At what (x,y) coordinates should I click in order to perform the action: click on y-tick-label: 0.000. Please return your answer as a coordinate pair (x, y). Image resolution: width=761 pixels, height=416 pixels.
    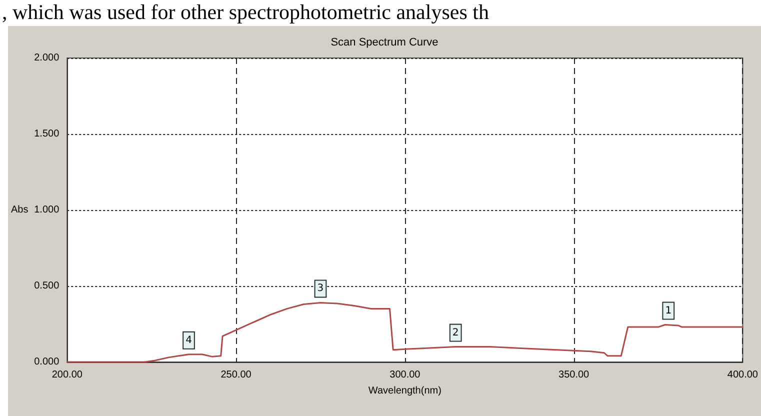
    Looking at the image, I should click on (47, 362).